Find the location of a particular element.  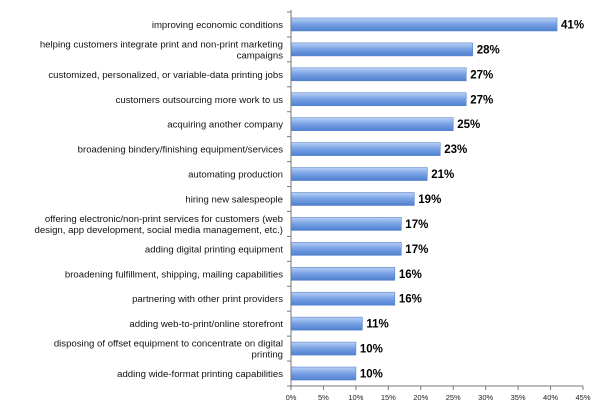

x-tick-label: 15% is located at coordinates (388, 397).